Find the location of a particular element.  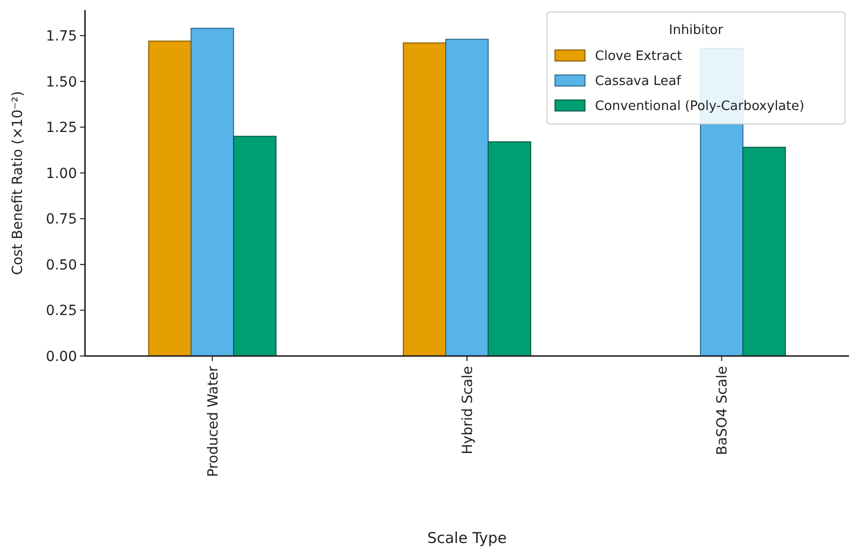

x-axis-title: Scale Type is located at coordinates (467, 538).